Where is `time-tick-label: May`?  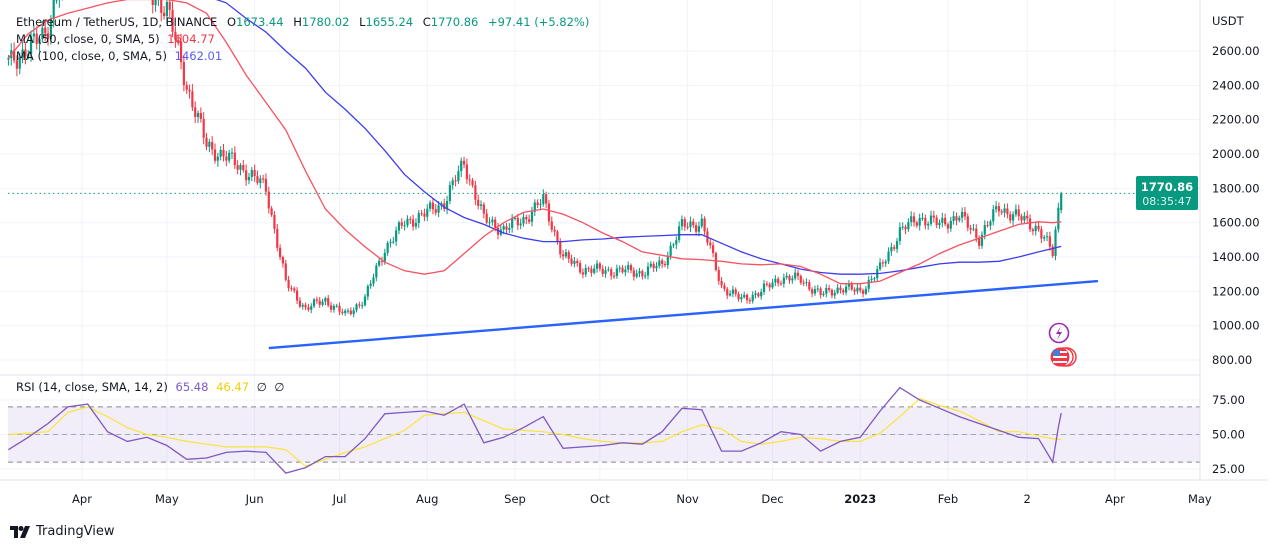 time-tick-label: May is located at coordinates (167, 499).